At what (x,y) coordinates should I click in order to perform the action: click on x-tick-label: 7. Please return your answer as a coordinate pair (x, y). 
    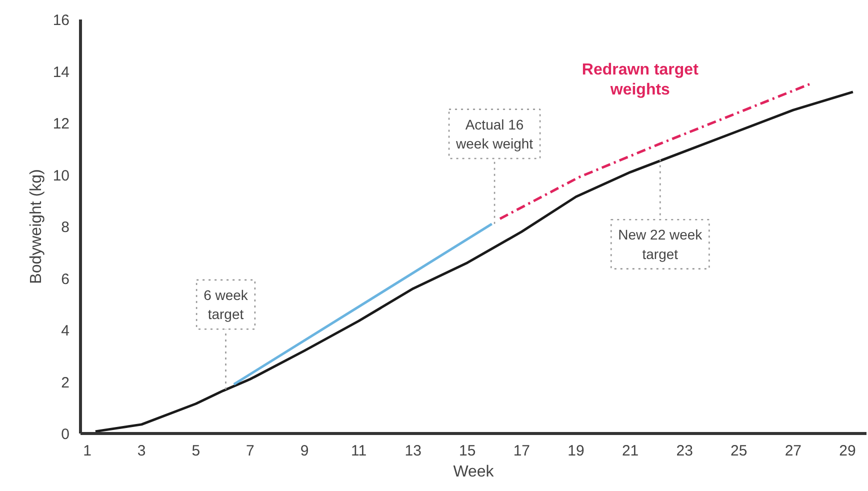
    Looking at the image, I should click on (250, 451).